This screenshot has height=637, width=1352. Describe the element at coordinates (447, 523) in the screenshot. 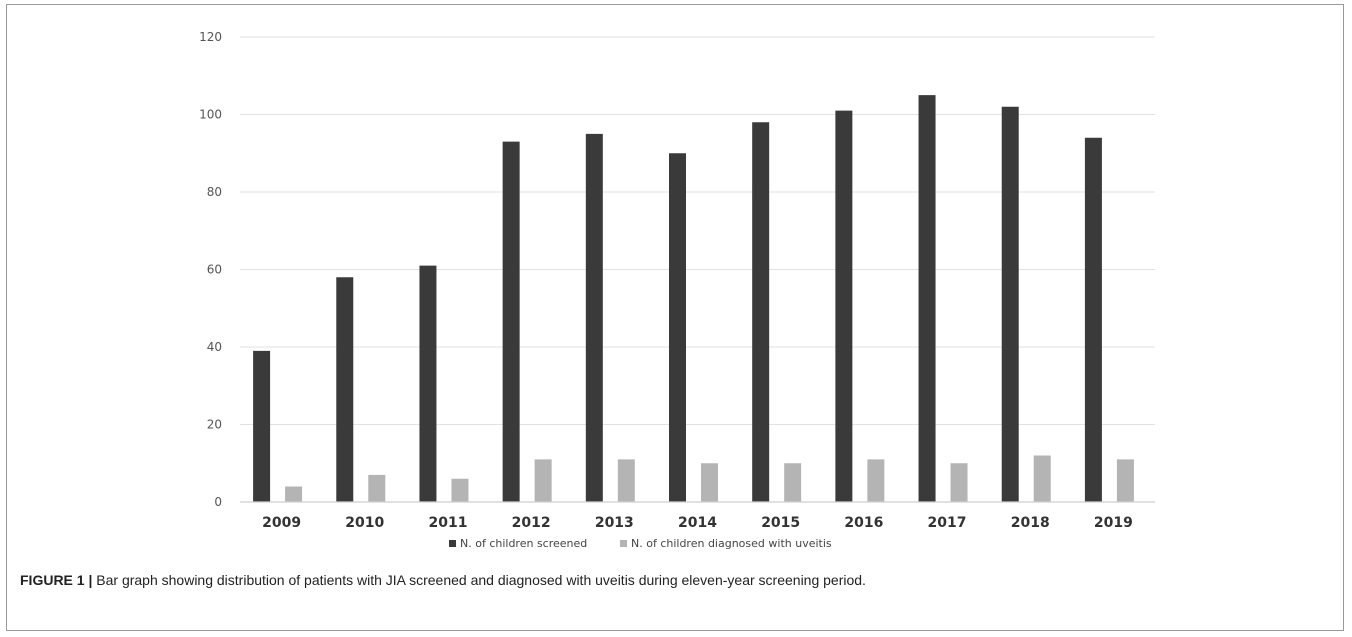

I see `x-tick-label: 2011` at that location.